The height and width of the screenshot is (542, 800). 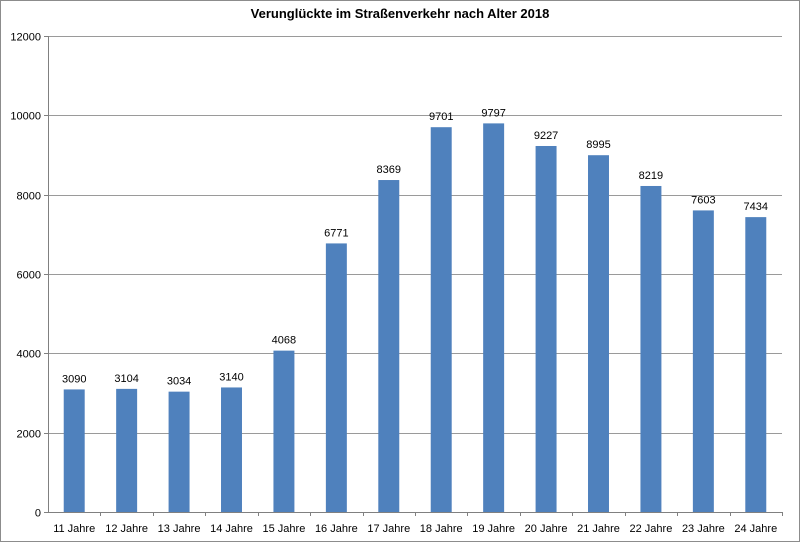 I want to click on y-tick-label: 8000, so click(x=29, y=197).